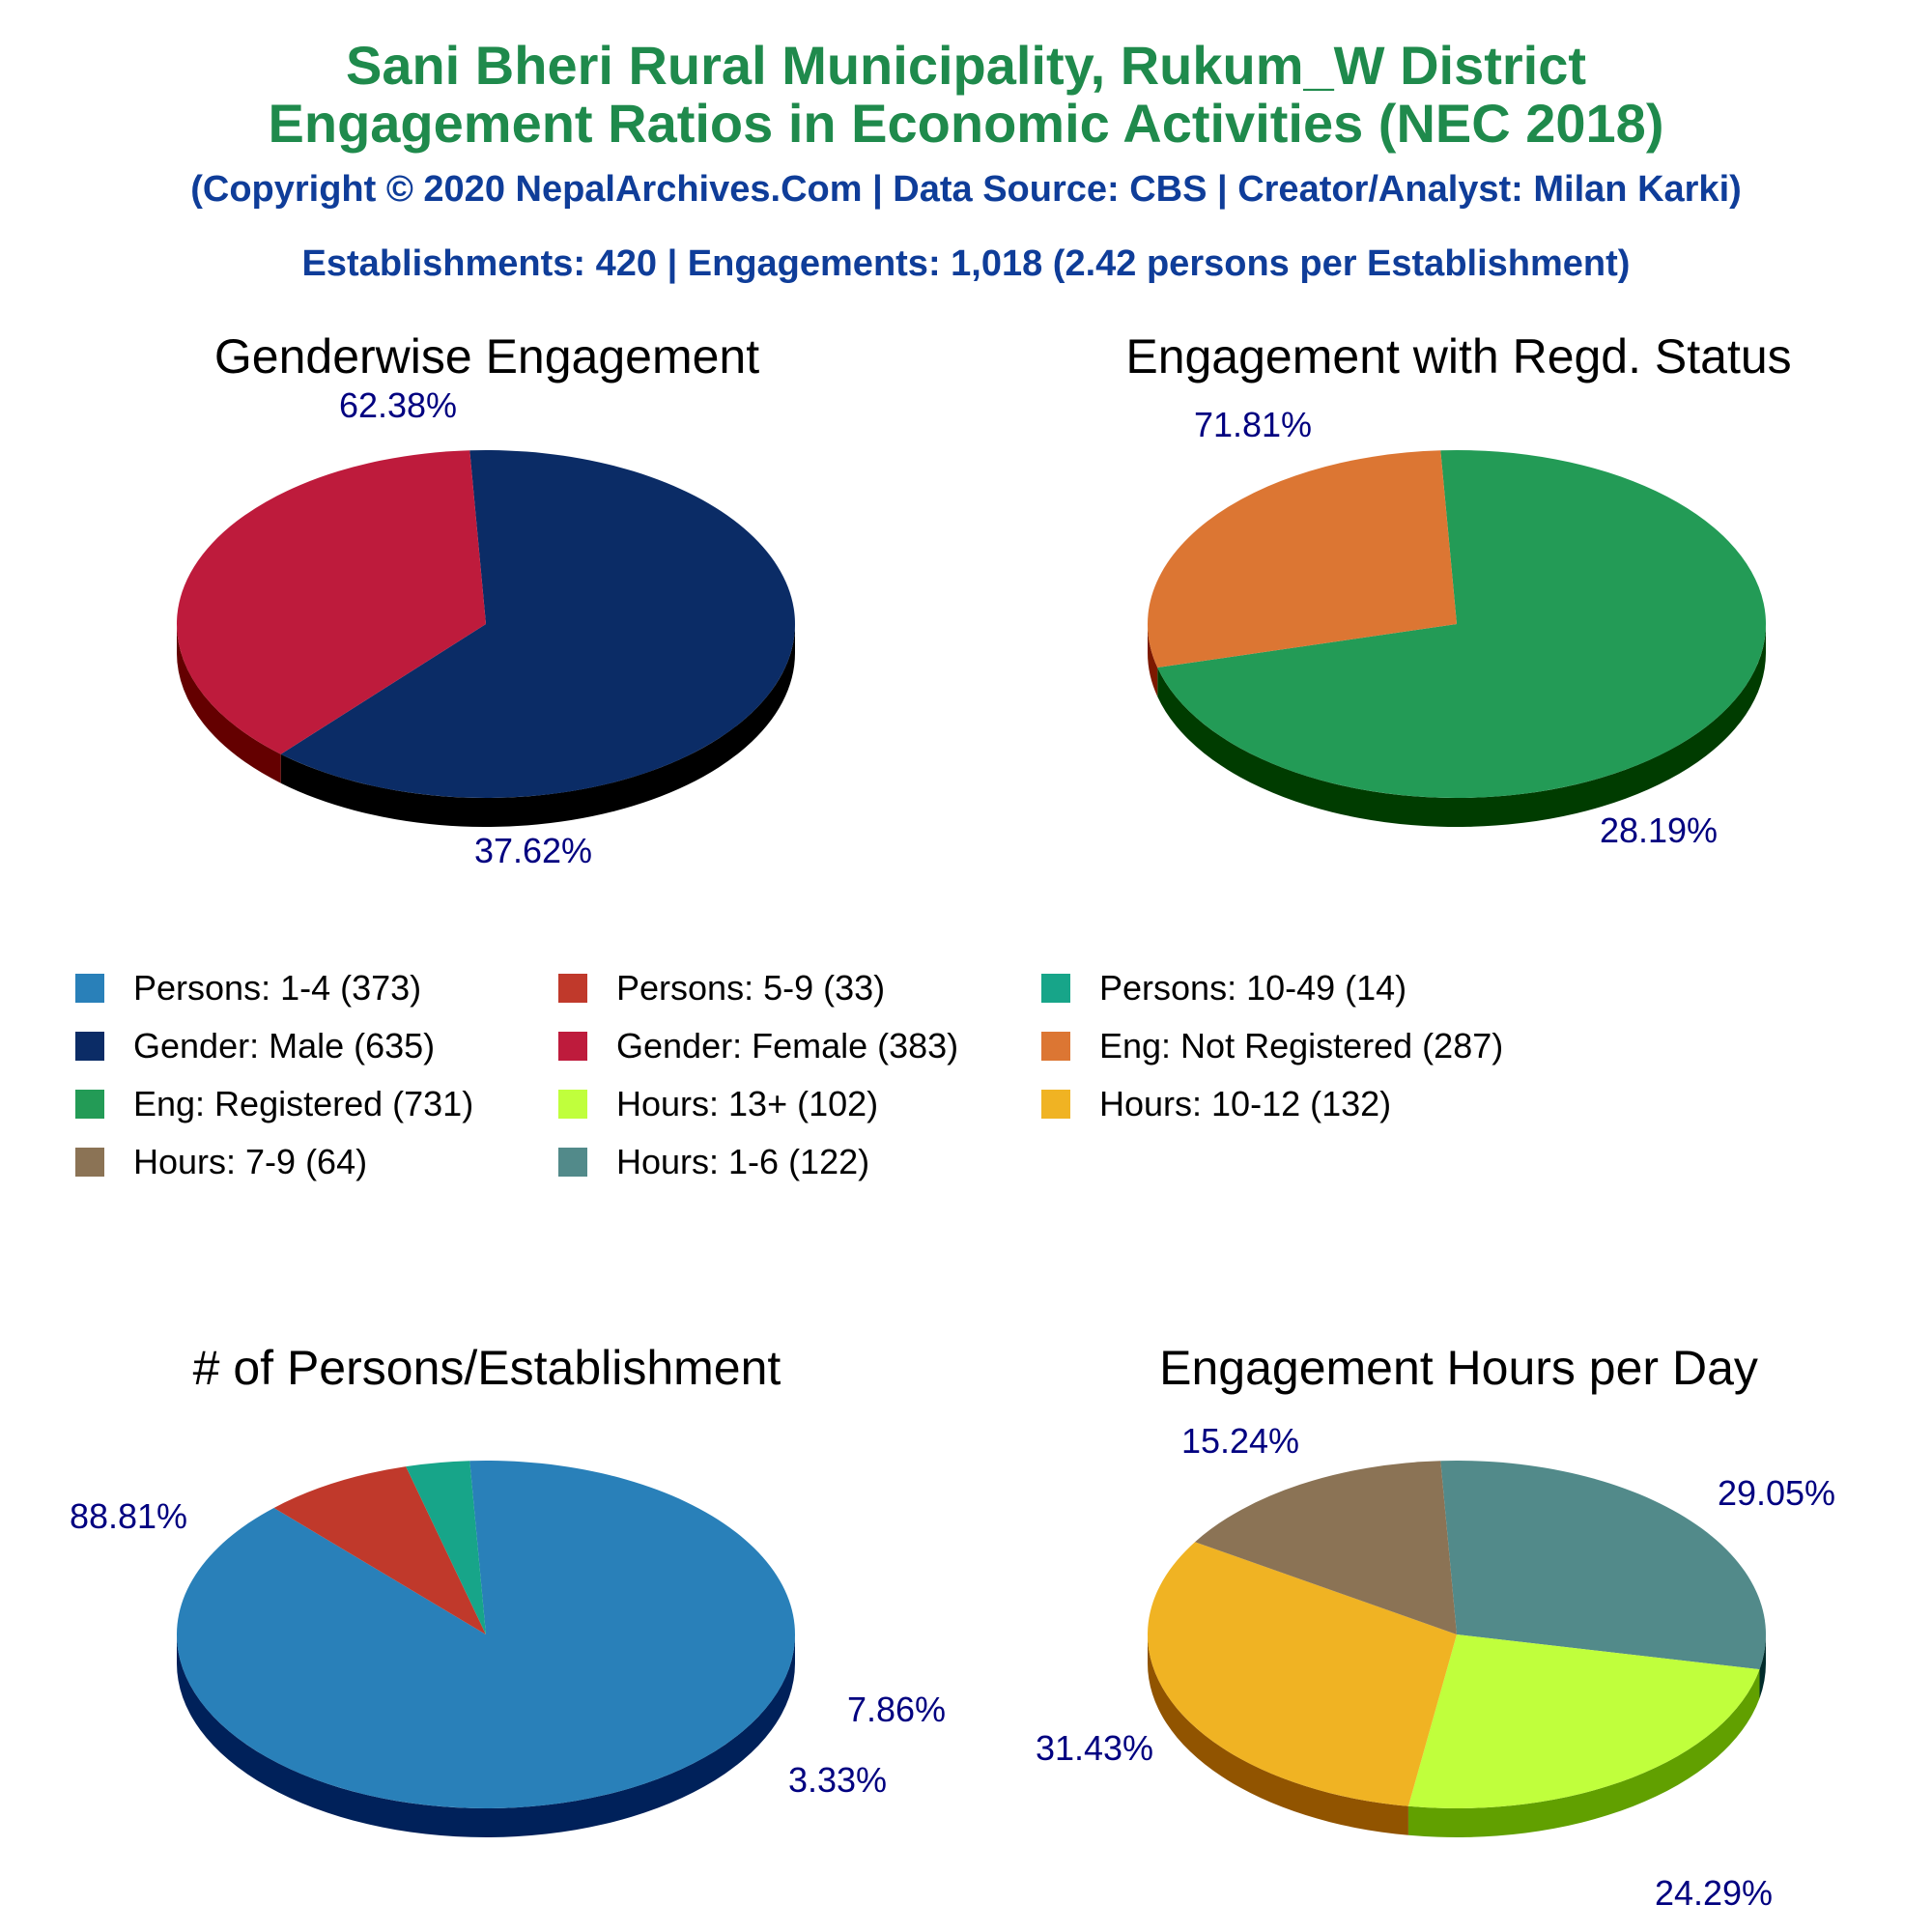 The width and height of the screenshot is (1932, 1932). Describe the element at coordinates (1301, 1045) in the screenshot. I see `legend-label: Eng: Not Registered (287)` at that location.